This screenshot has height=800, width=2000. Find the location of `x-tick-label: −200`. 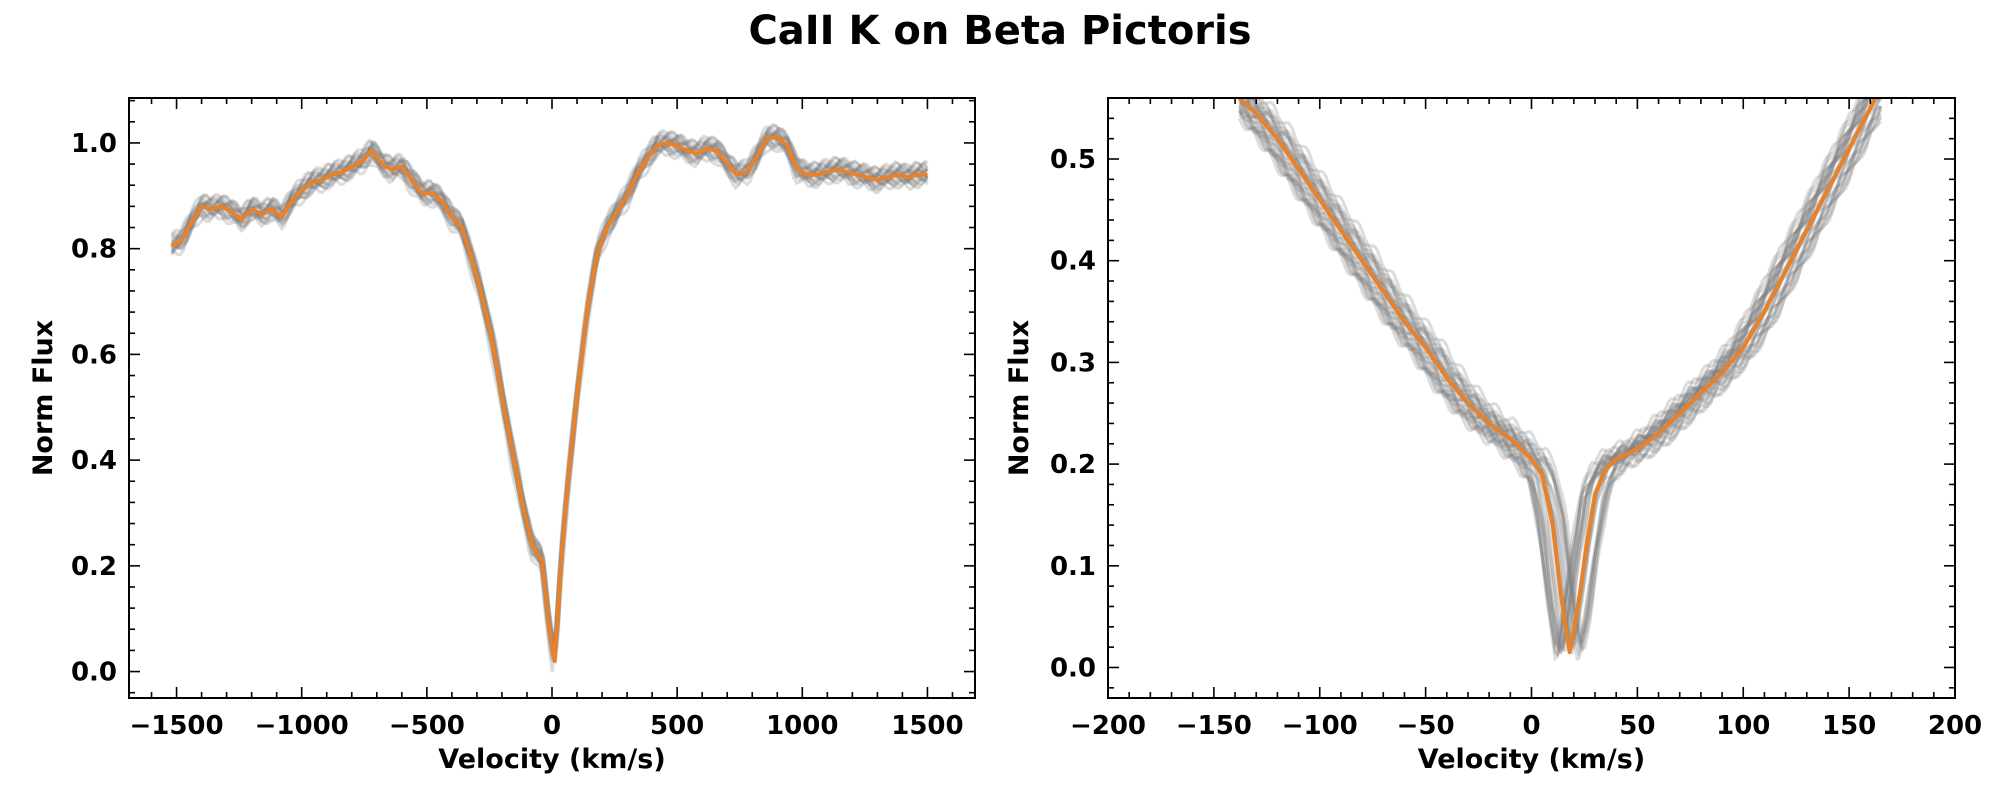

x-tick-label: −200 is located at coordinates (1108, 726).